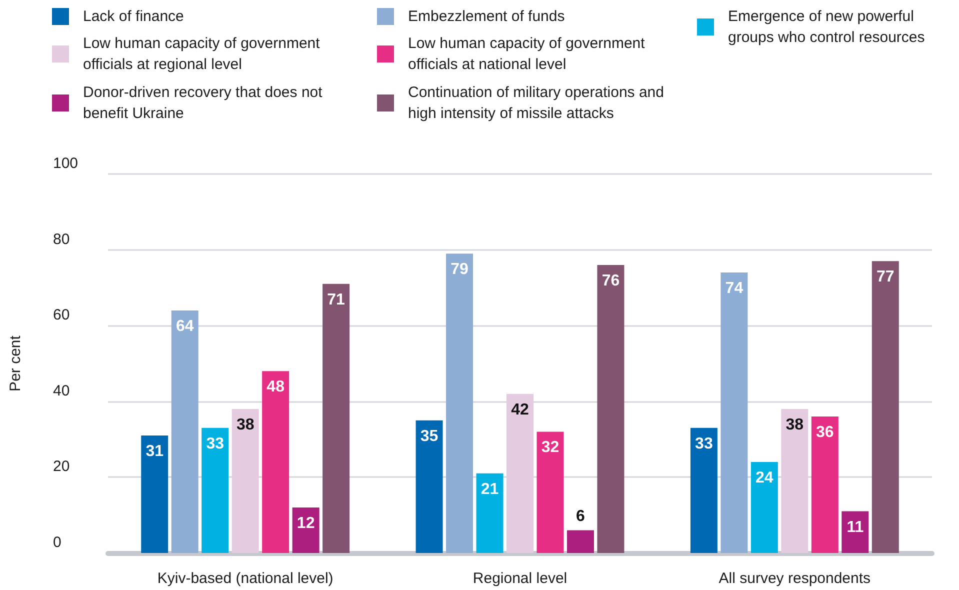  What do you see at coordinates (185, 326) in the screenshot?
I see `data-label: 64` at bounding box center [185, 326].